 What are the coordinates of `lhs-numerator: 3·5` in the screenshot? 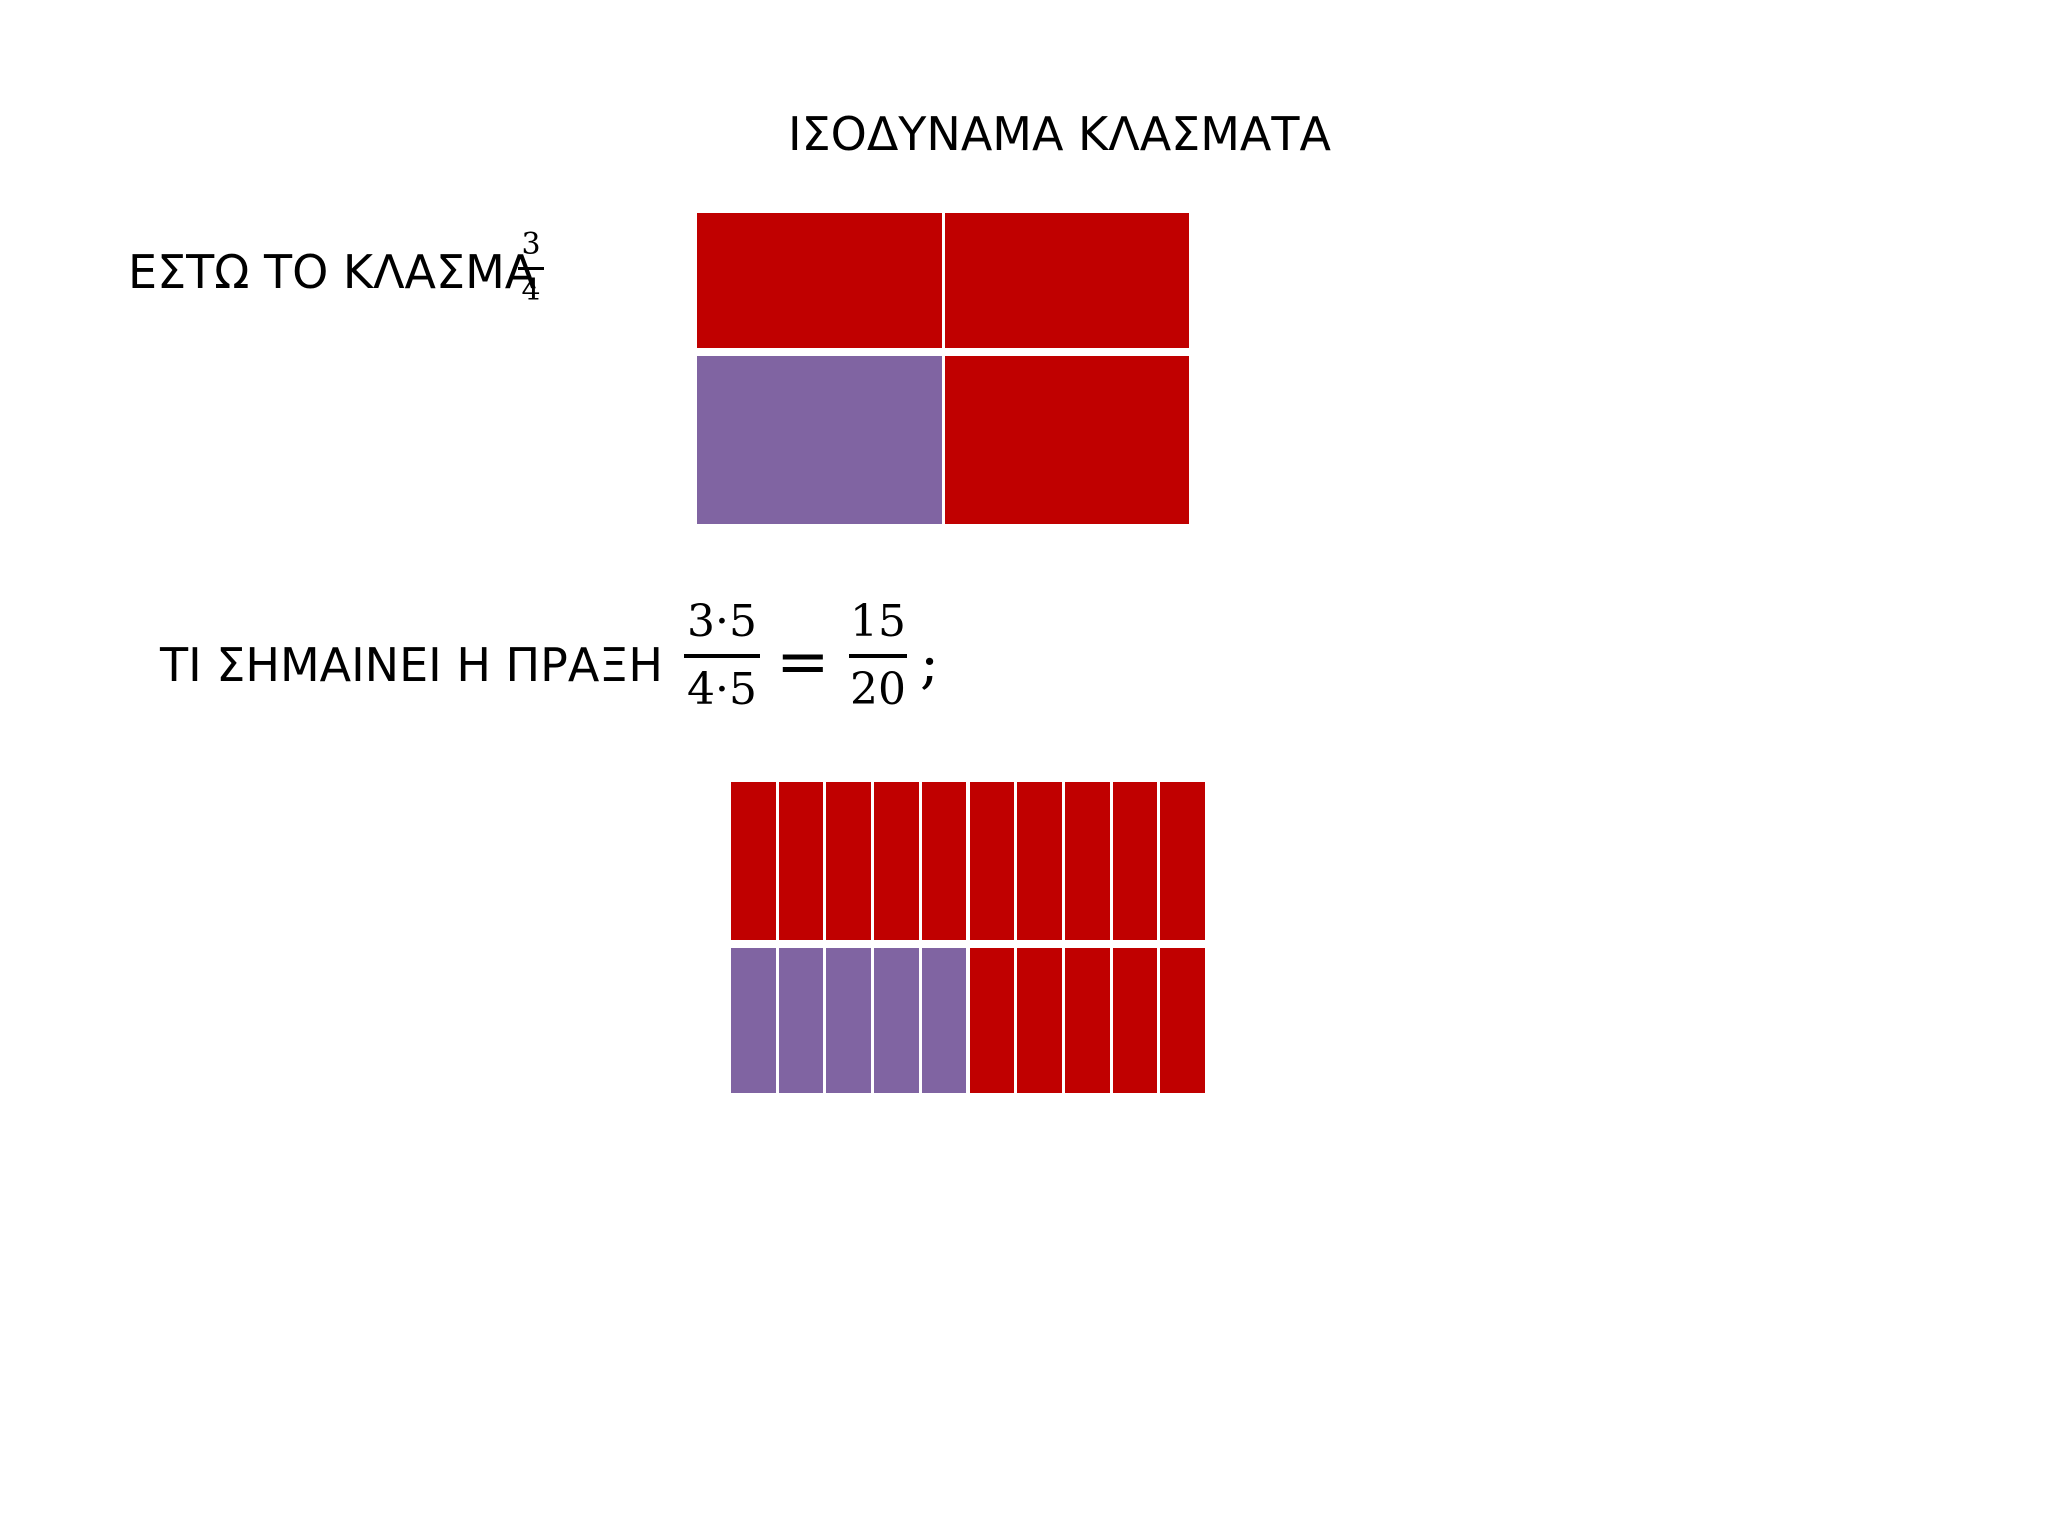 It's located at (722, 621).